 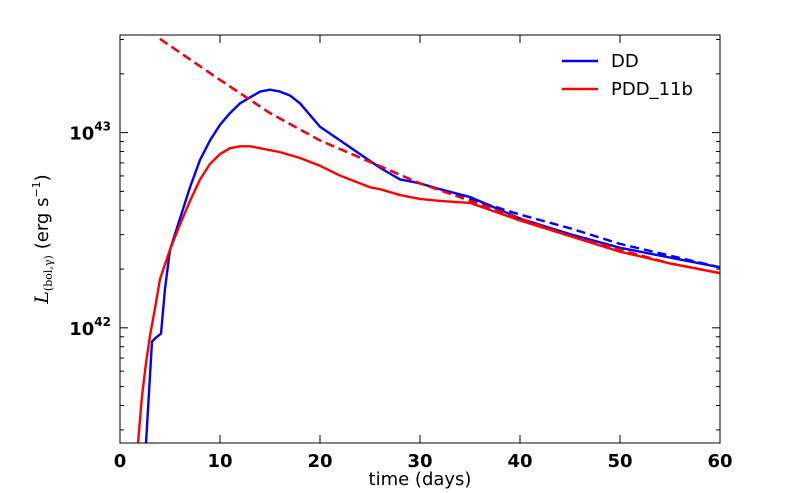 I want to click on y-axis-label: L(bol,γ) (erg s−1), so click(x=42, y=239).